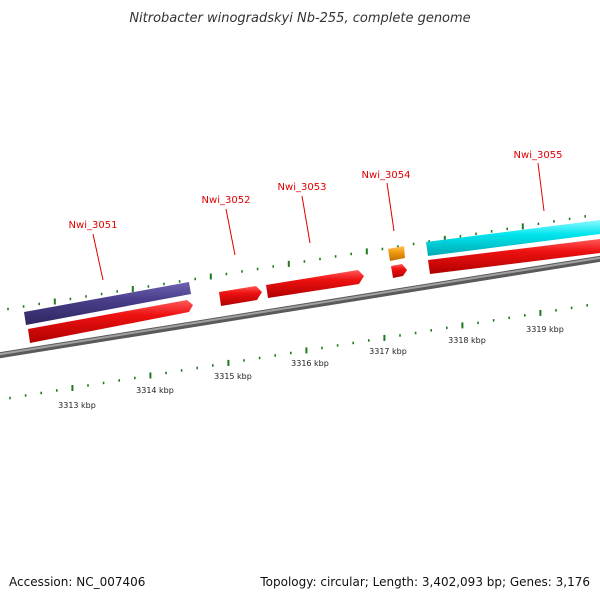 The height and width of the screenshot is (600, 600). I want to click on gene-label-nwi-3054: Nwi_3054, so click(386, 175).